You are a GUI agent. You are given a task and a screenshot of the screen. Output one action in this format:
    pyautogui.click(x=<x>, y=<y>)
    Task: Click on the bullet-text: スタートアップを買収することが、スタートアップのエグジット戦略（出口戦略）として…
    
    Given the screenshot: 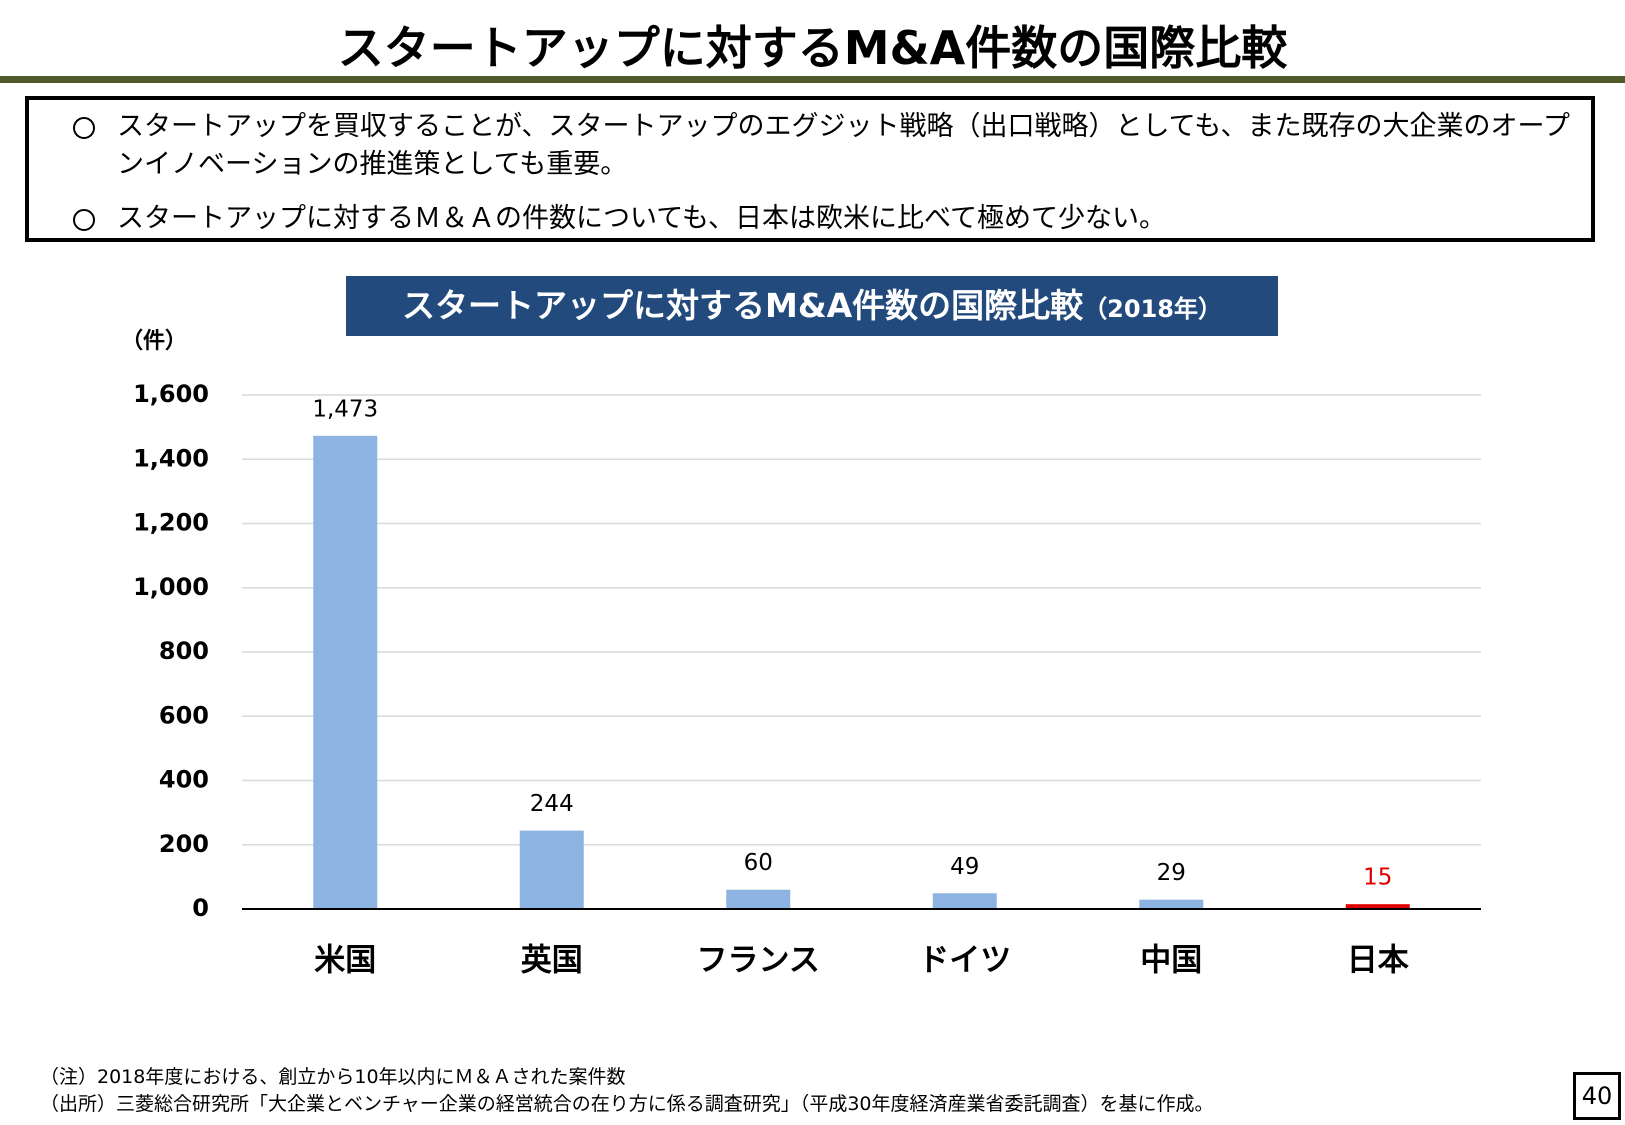 What is the action you would take?
    pyautogui.click(x=843, y=145)
    